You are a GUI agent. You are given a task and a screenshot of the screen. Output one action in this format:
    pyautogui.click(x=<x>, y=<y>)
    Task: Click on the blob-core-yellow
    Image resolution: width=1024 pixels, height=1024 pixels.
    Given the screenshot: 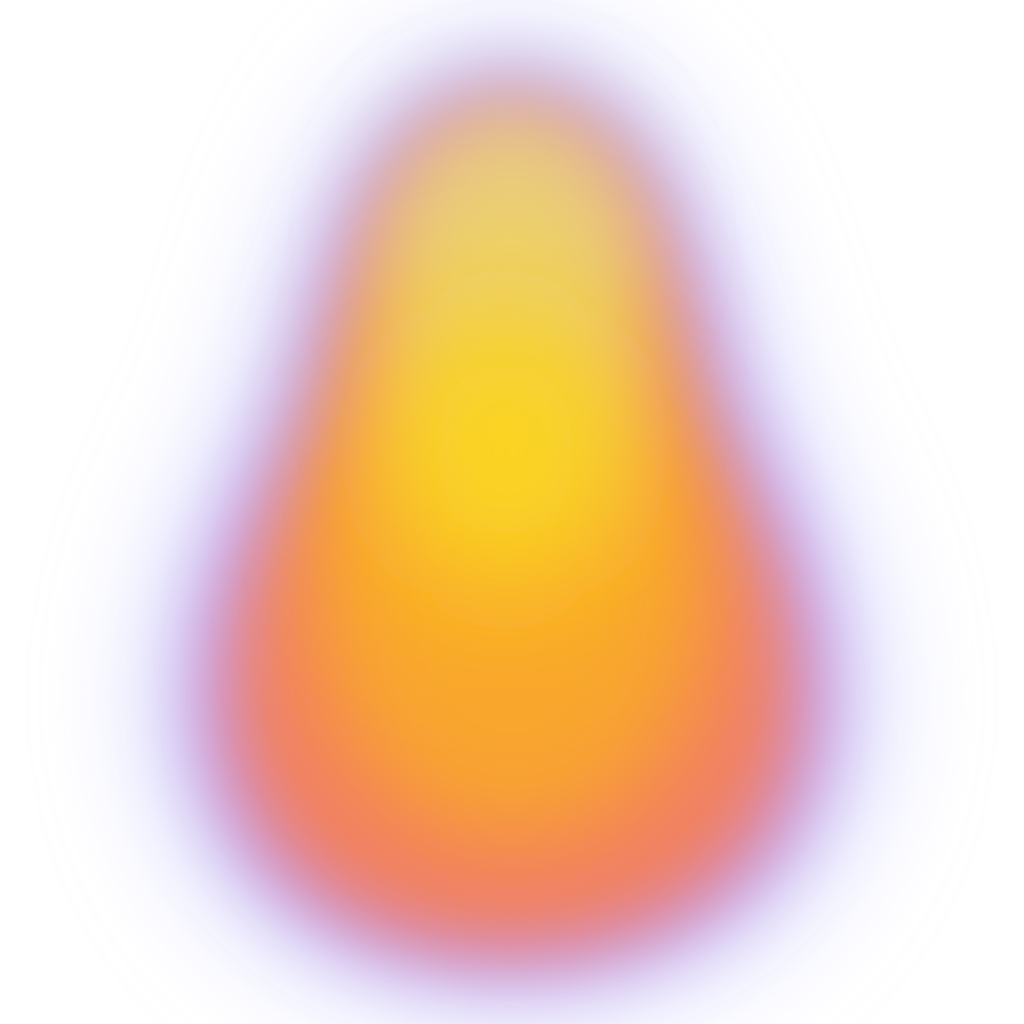 What is the action you would take?
    pyautogui.click(x=505, y=450)
    